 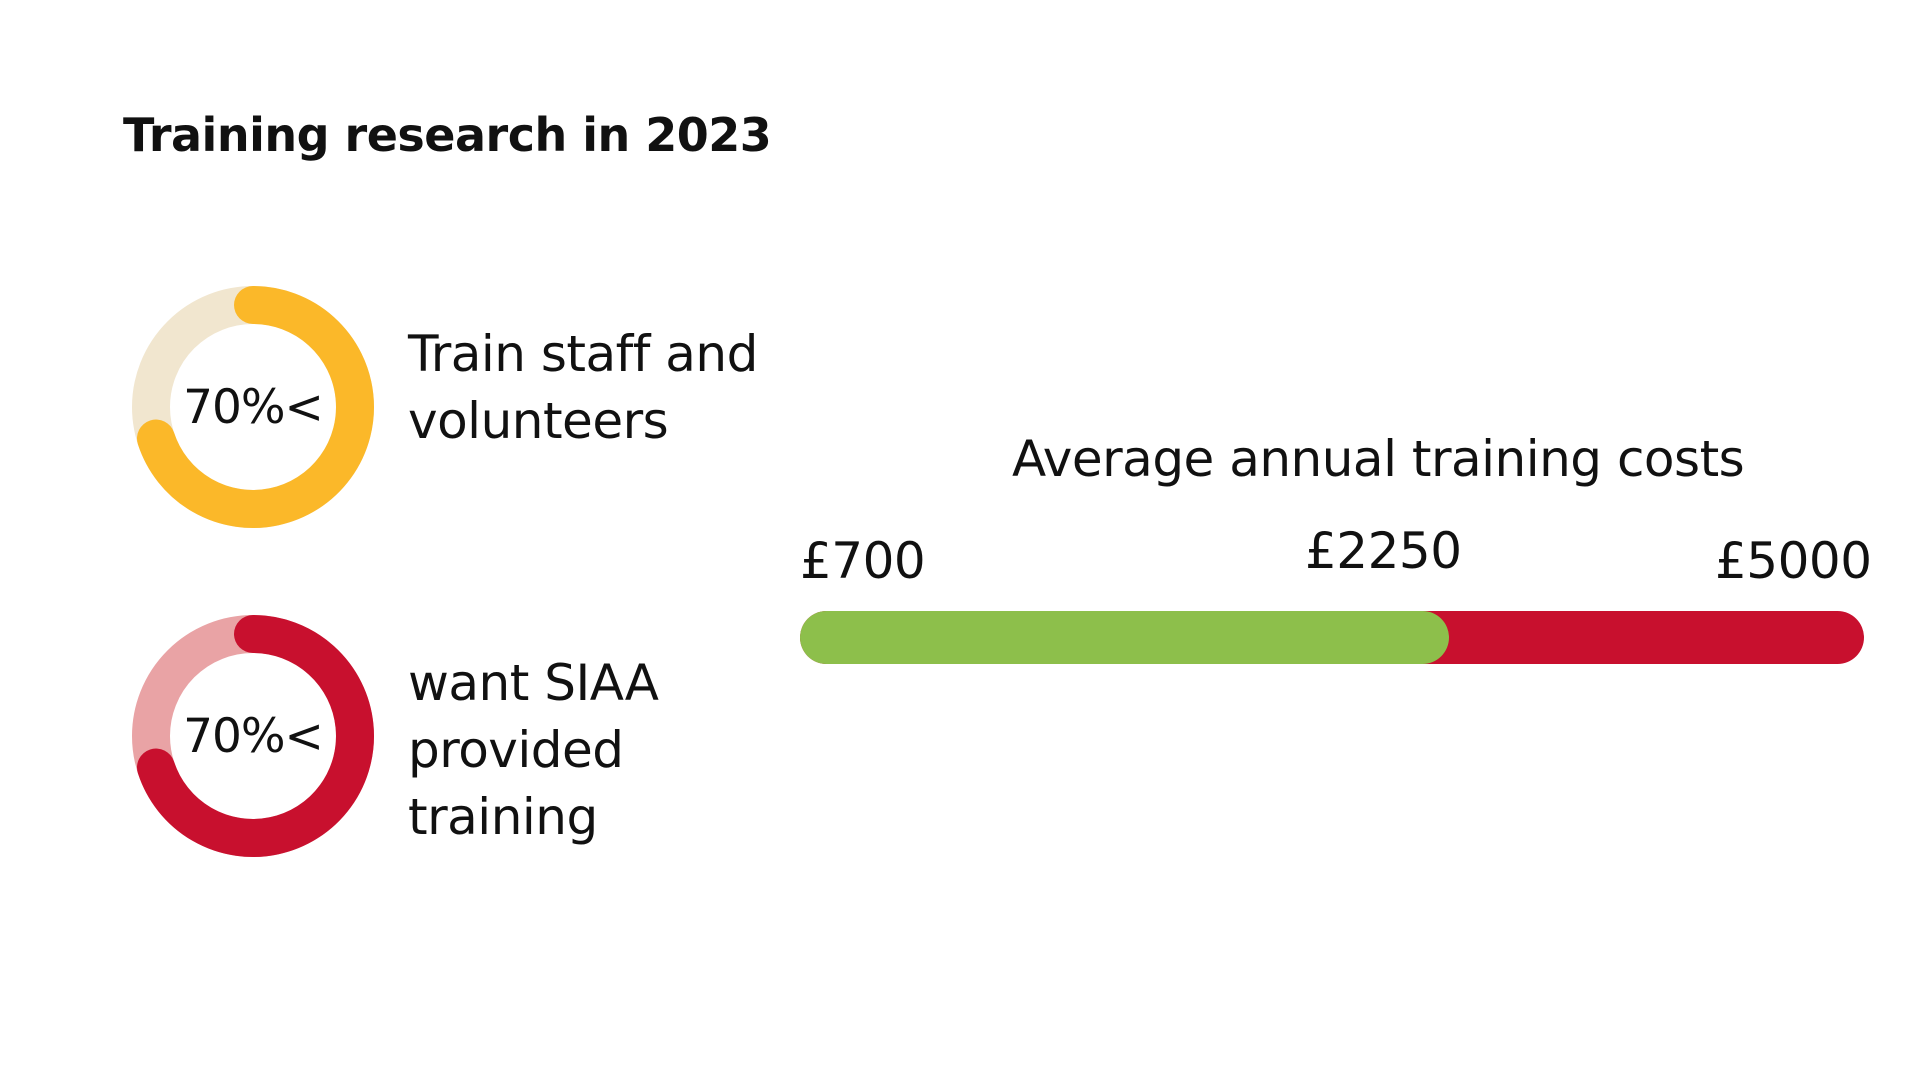 I want to click on stat-caption-staff: Train staff and volunteers, so click(x=608, y=388).